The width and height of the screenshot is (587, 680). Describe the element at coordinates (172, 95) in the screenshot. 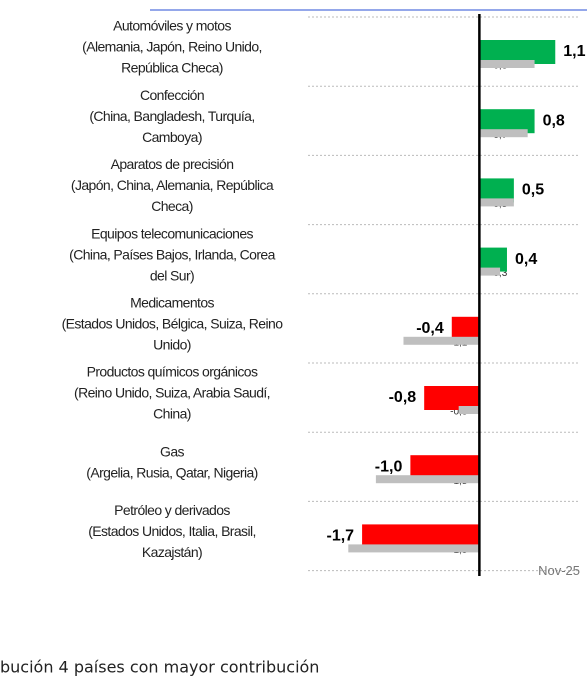

I see `category-label: Confección` at that location.